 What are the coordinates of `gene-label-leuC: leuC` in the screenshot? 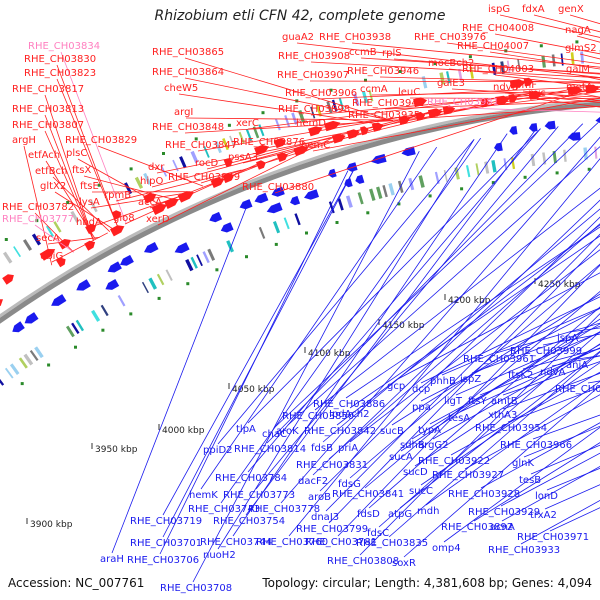 It's located at (409, 92).